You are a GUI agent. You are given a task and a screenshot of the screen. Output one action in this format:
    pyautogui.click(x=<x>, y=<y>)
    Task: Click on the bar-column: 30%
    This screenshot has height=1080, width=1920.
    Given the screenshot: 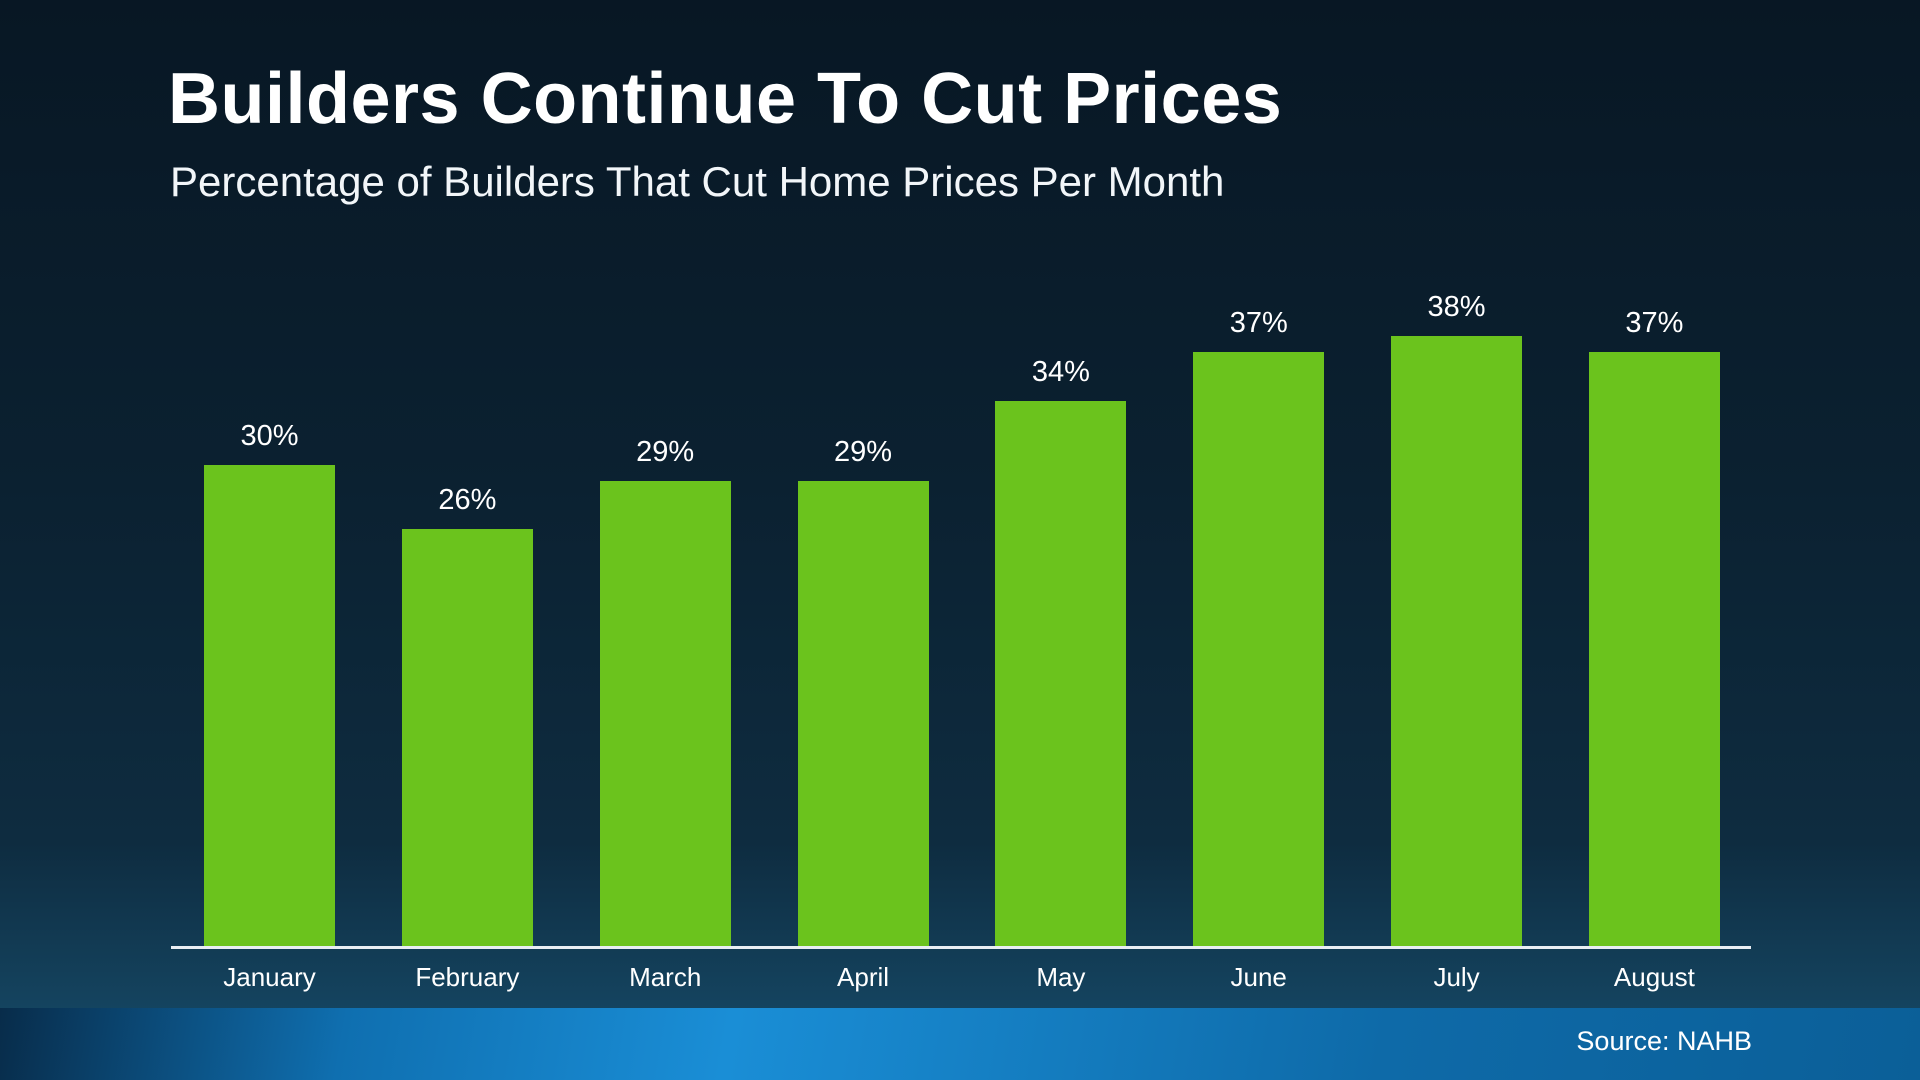 What is the action you would take?
    pyautogui.click(x=269, y=596)
    